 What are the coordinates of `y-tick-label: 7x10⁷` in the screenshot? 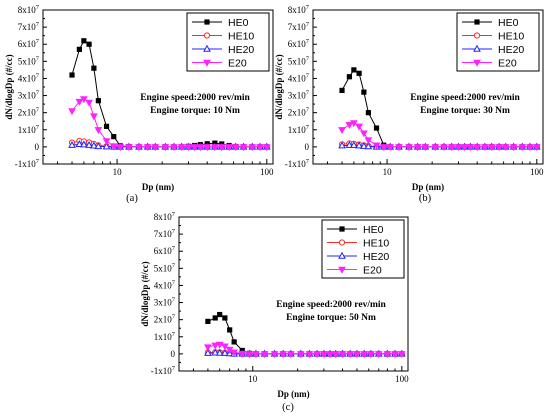 It's located at (29, 26).